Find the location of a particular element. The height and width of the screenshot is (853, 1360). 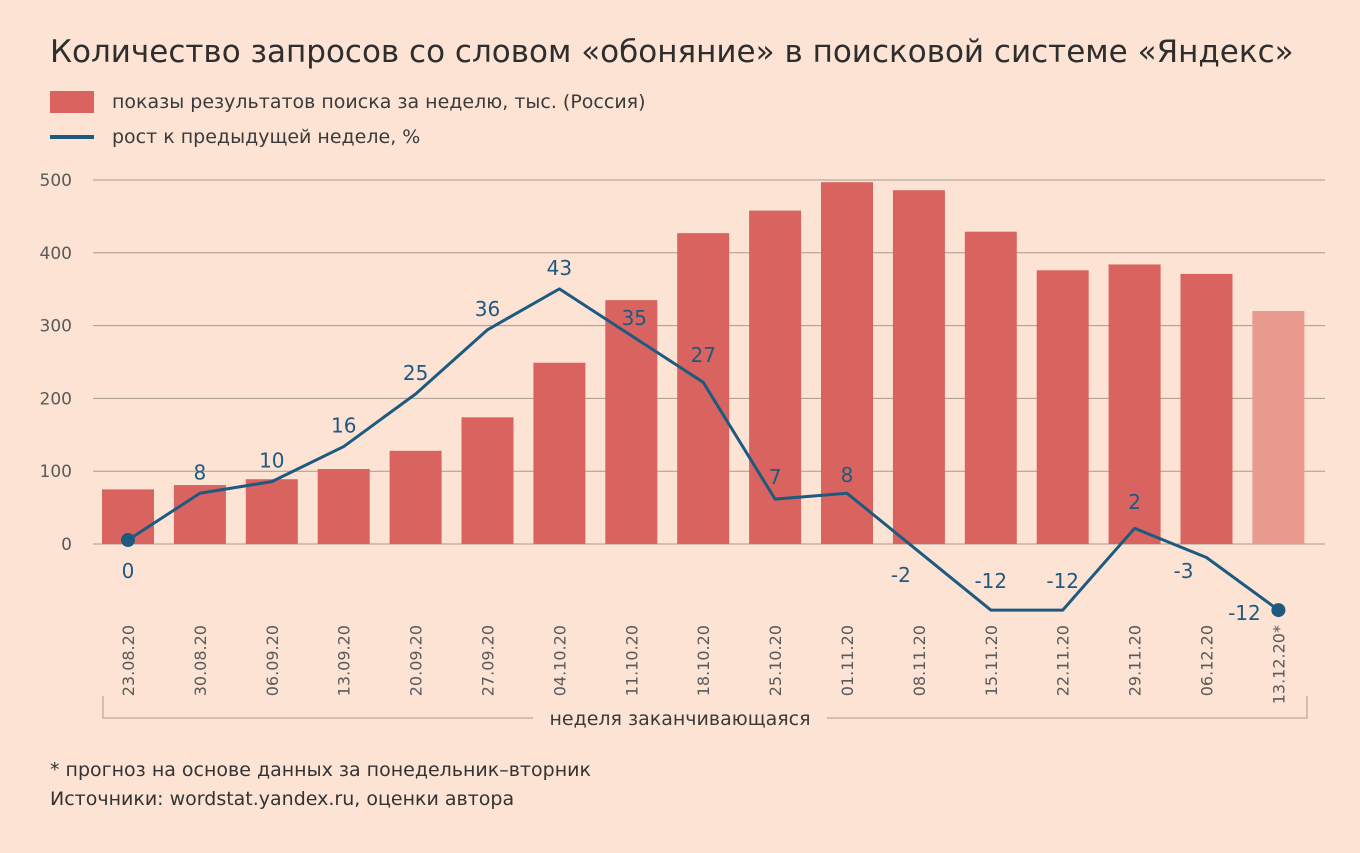

line-data-label: 10 is located at coordinates (271, 461).